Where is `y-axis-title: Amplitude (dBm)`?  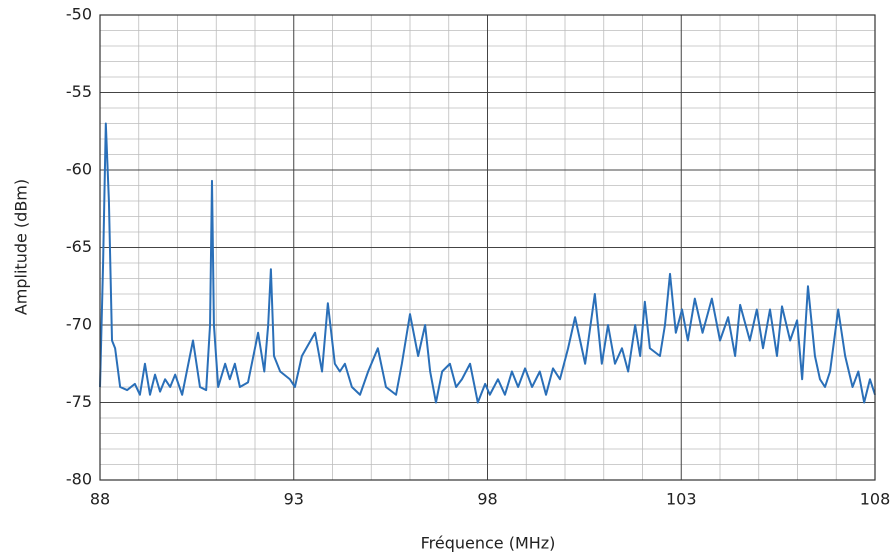 y-axis-title: Amplitude (dBm) is located at coordinates (21, 247).